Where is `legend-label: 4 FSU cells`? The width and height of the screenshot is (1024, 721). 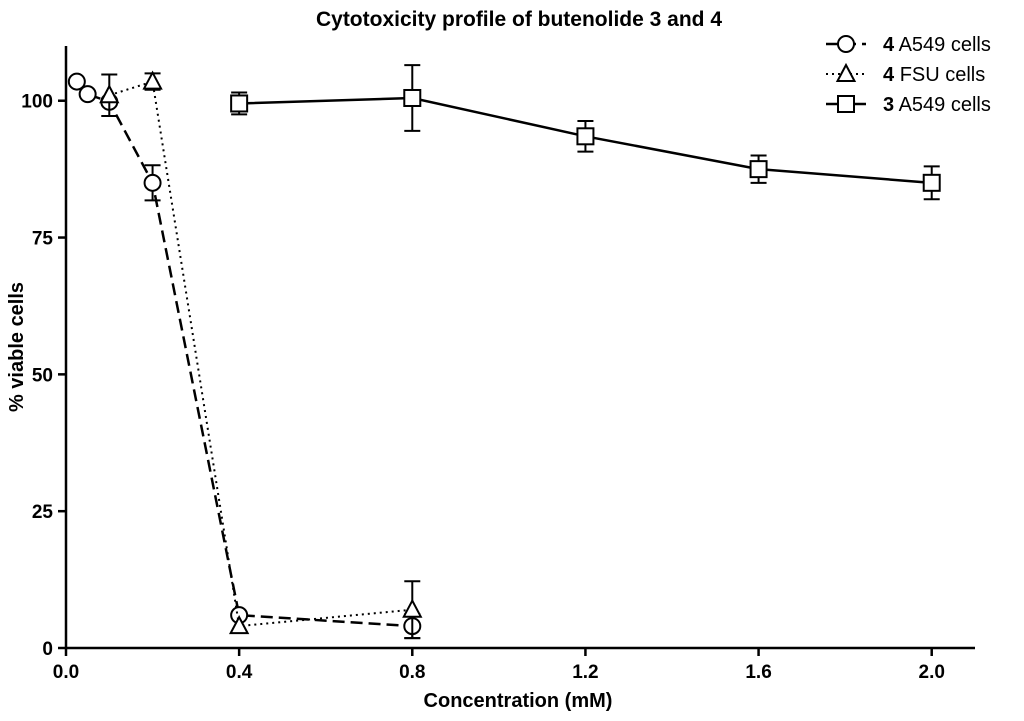 legend-label: 4 FSU cells is located at coordinates (934, 75).